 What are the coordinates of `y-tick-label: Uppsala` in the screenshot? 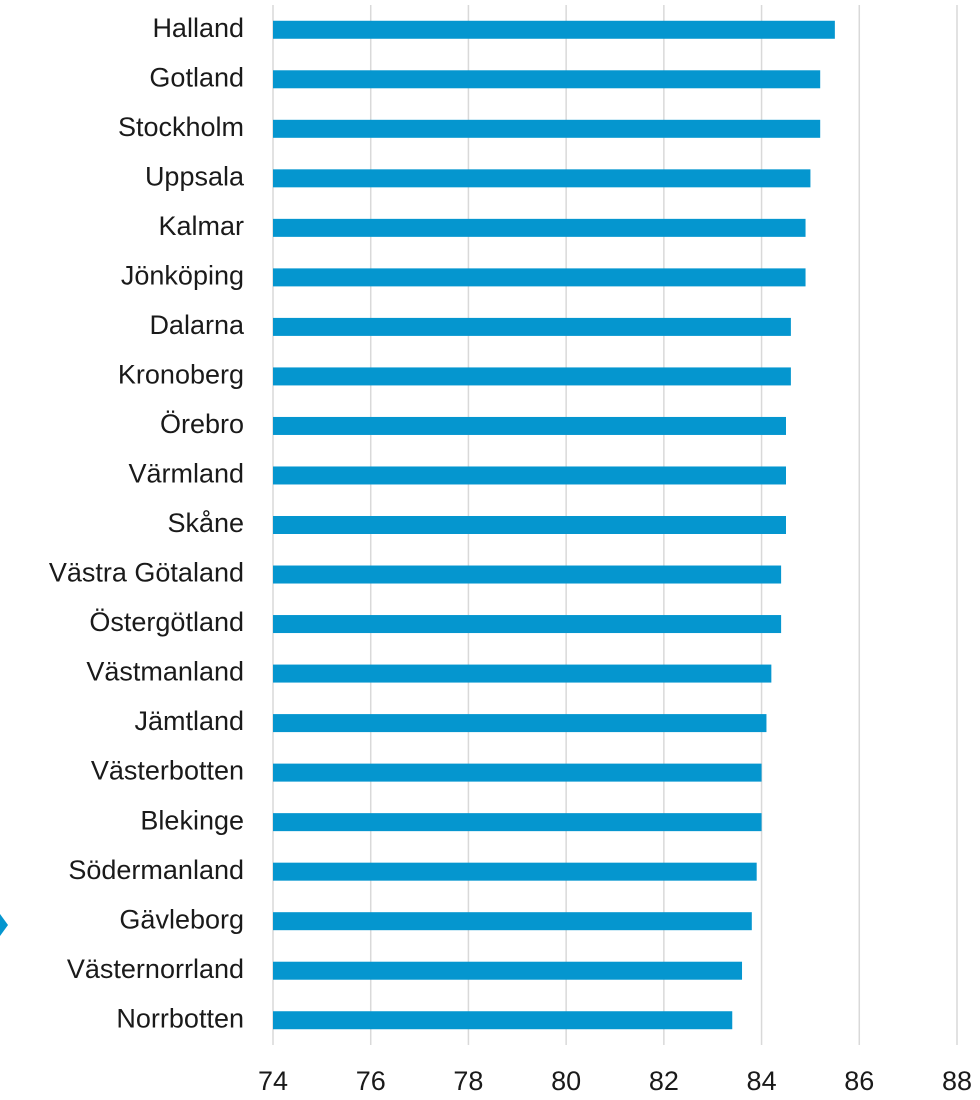 It's located at (195, 176).